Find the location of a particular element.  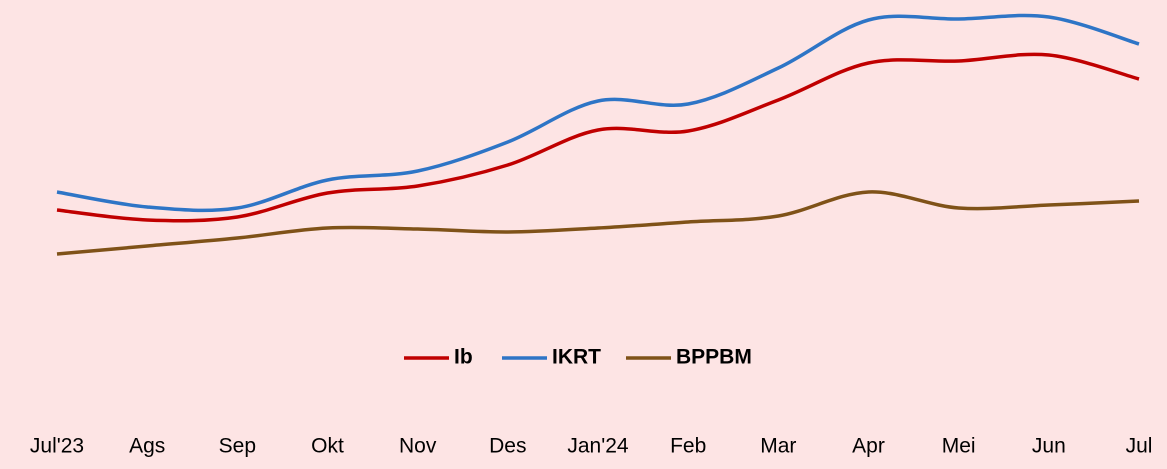

series-line is located at coordinates (598, 223).